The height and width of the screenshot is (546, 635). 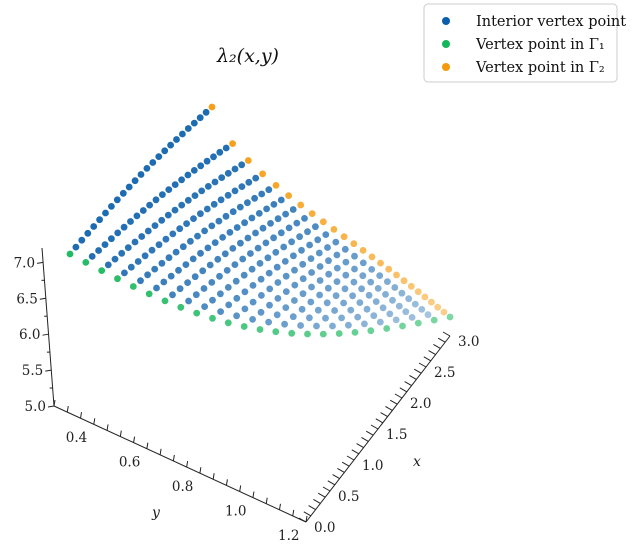 I want to click on legend-marker-interior, so click(x=446, y=21).